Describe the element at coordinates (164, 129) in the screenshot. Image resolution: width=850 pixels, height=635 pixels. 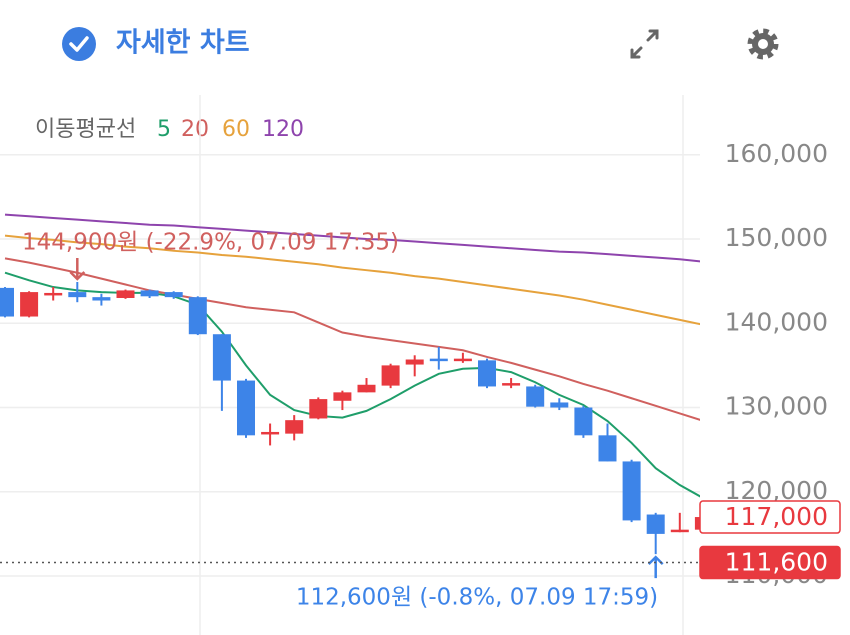
I see `legend-entry: 5` at that location.